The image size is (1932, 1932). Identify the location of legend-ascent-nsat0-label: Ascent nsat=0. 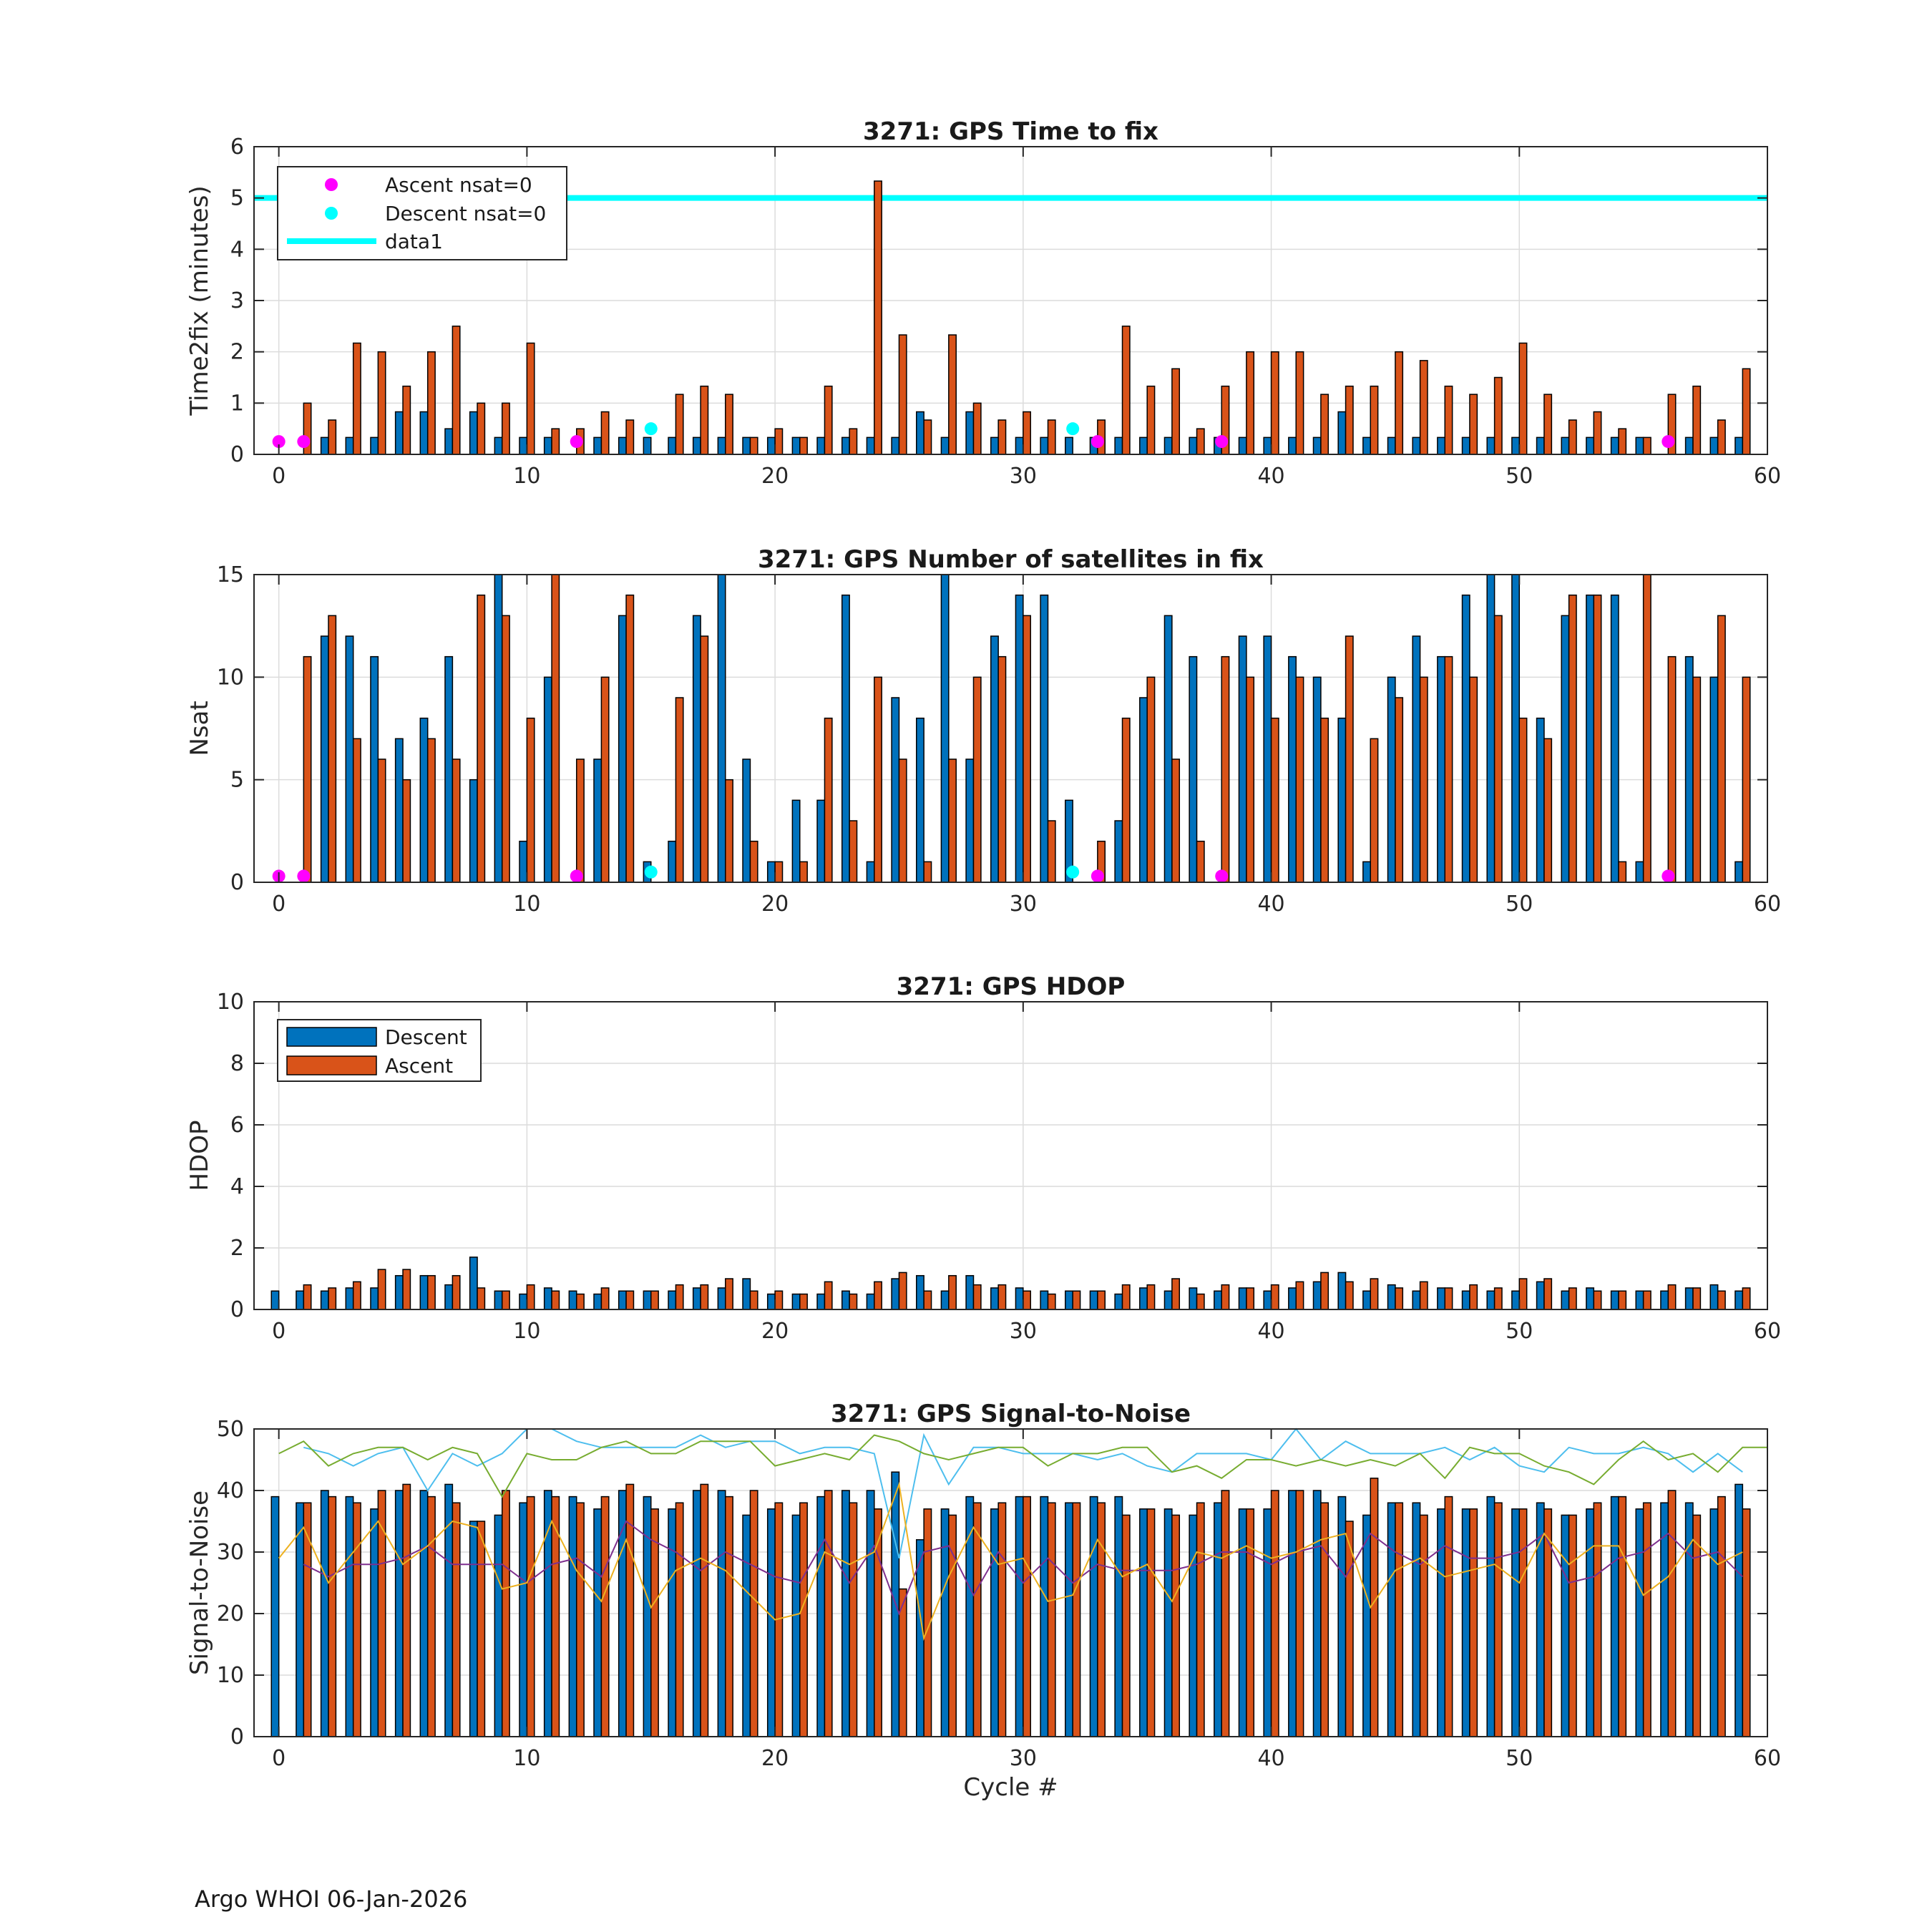
(458, 185).